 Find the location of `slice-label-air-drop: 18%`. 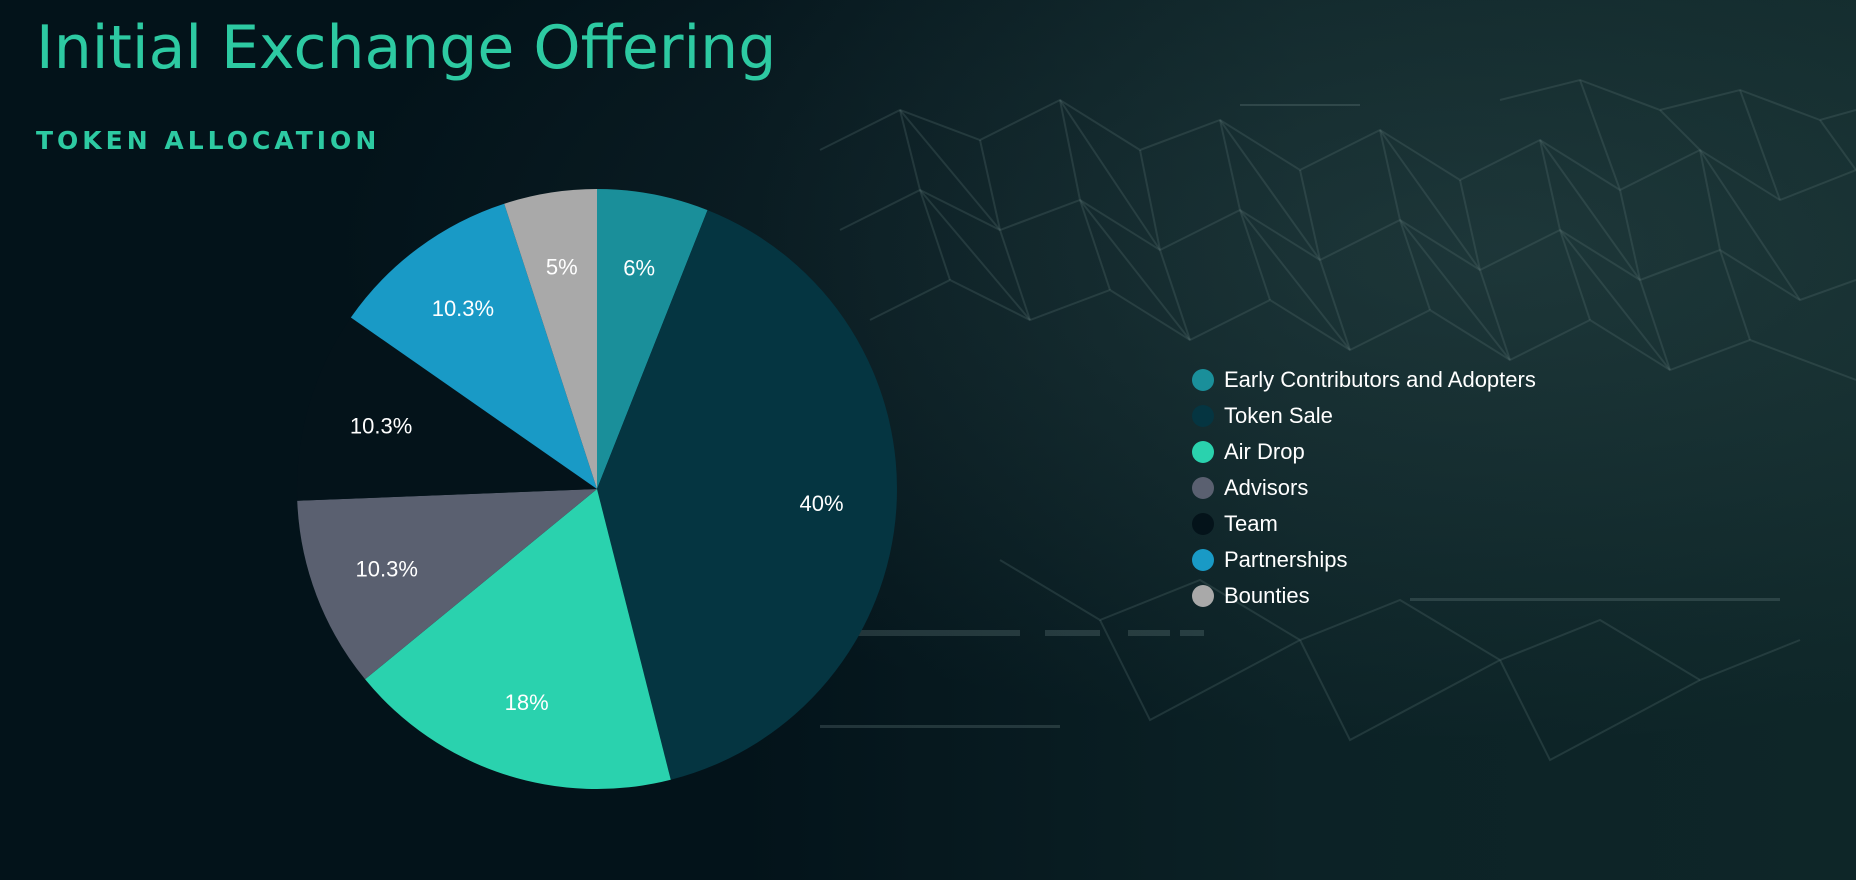

slice-label-air-drop: 18% is located at coordinates (527, 702).